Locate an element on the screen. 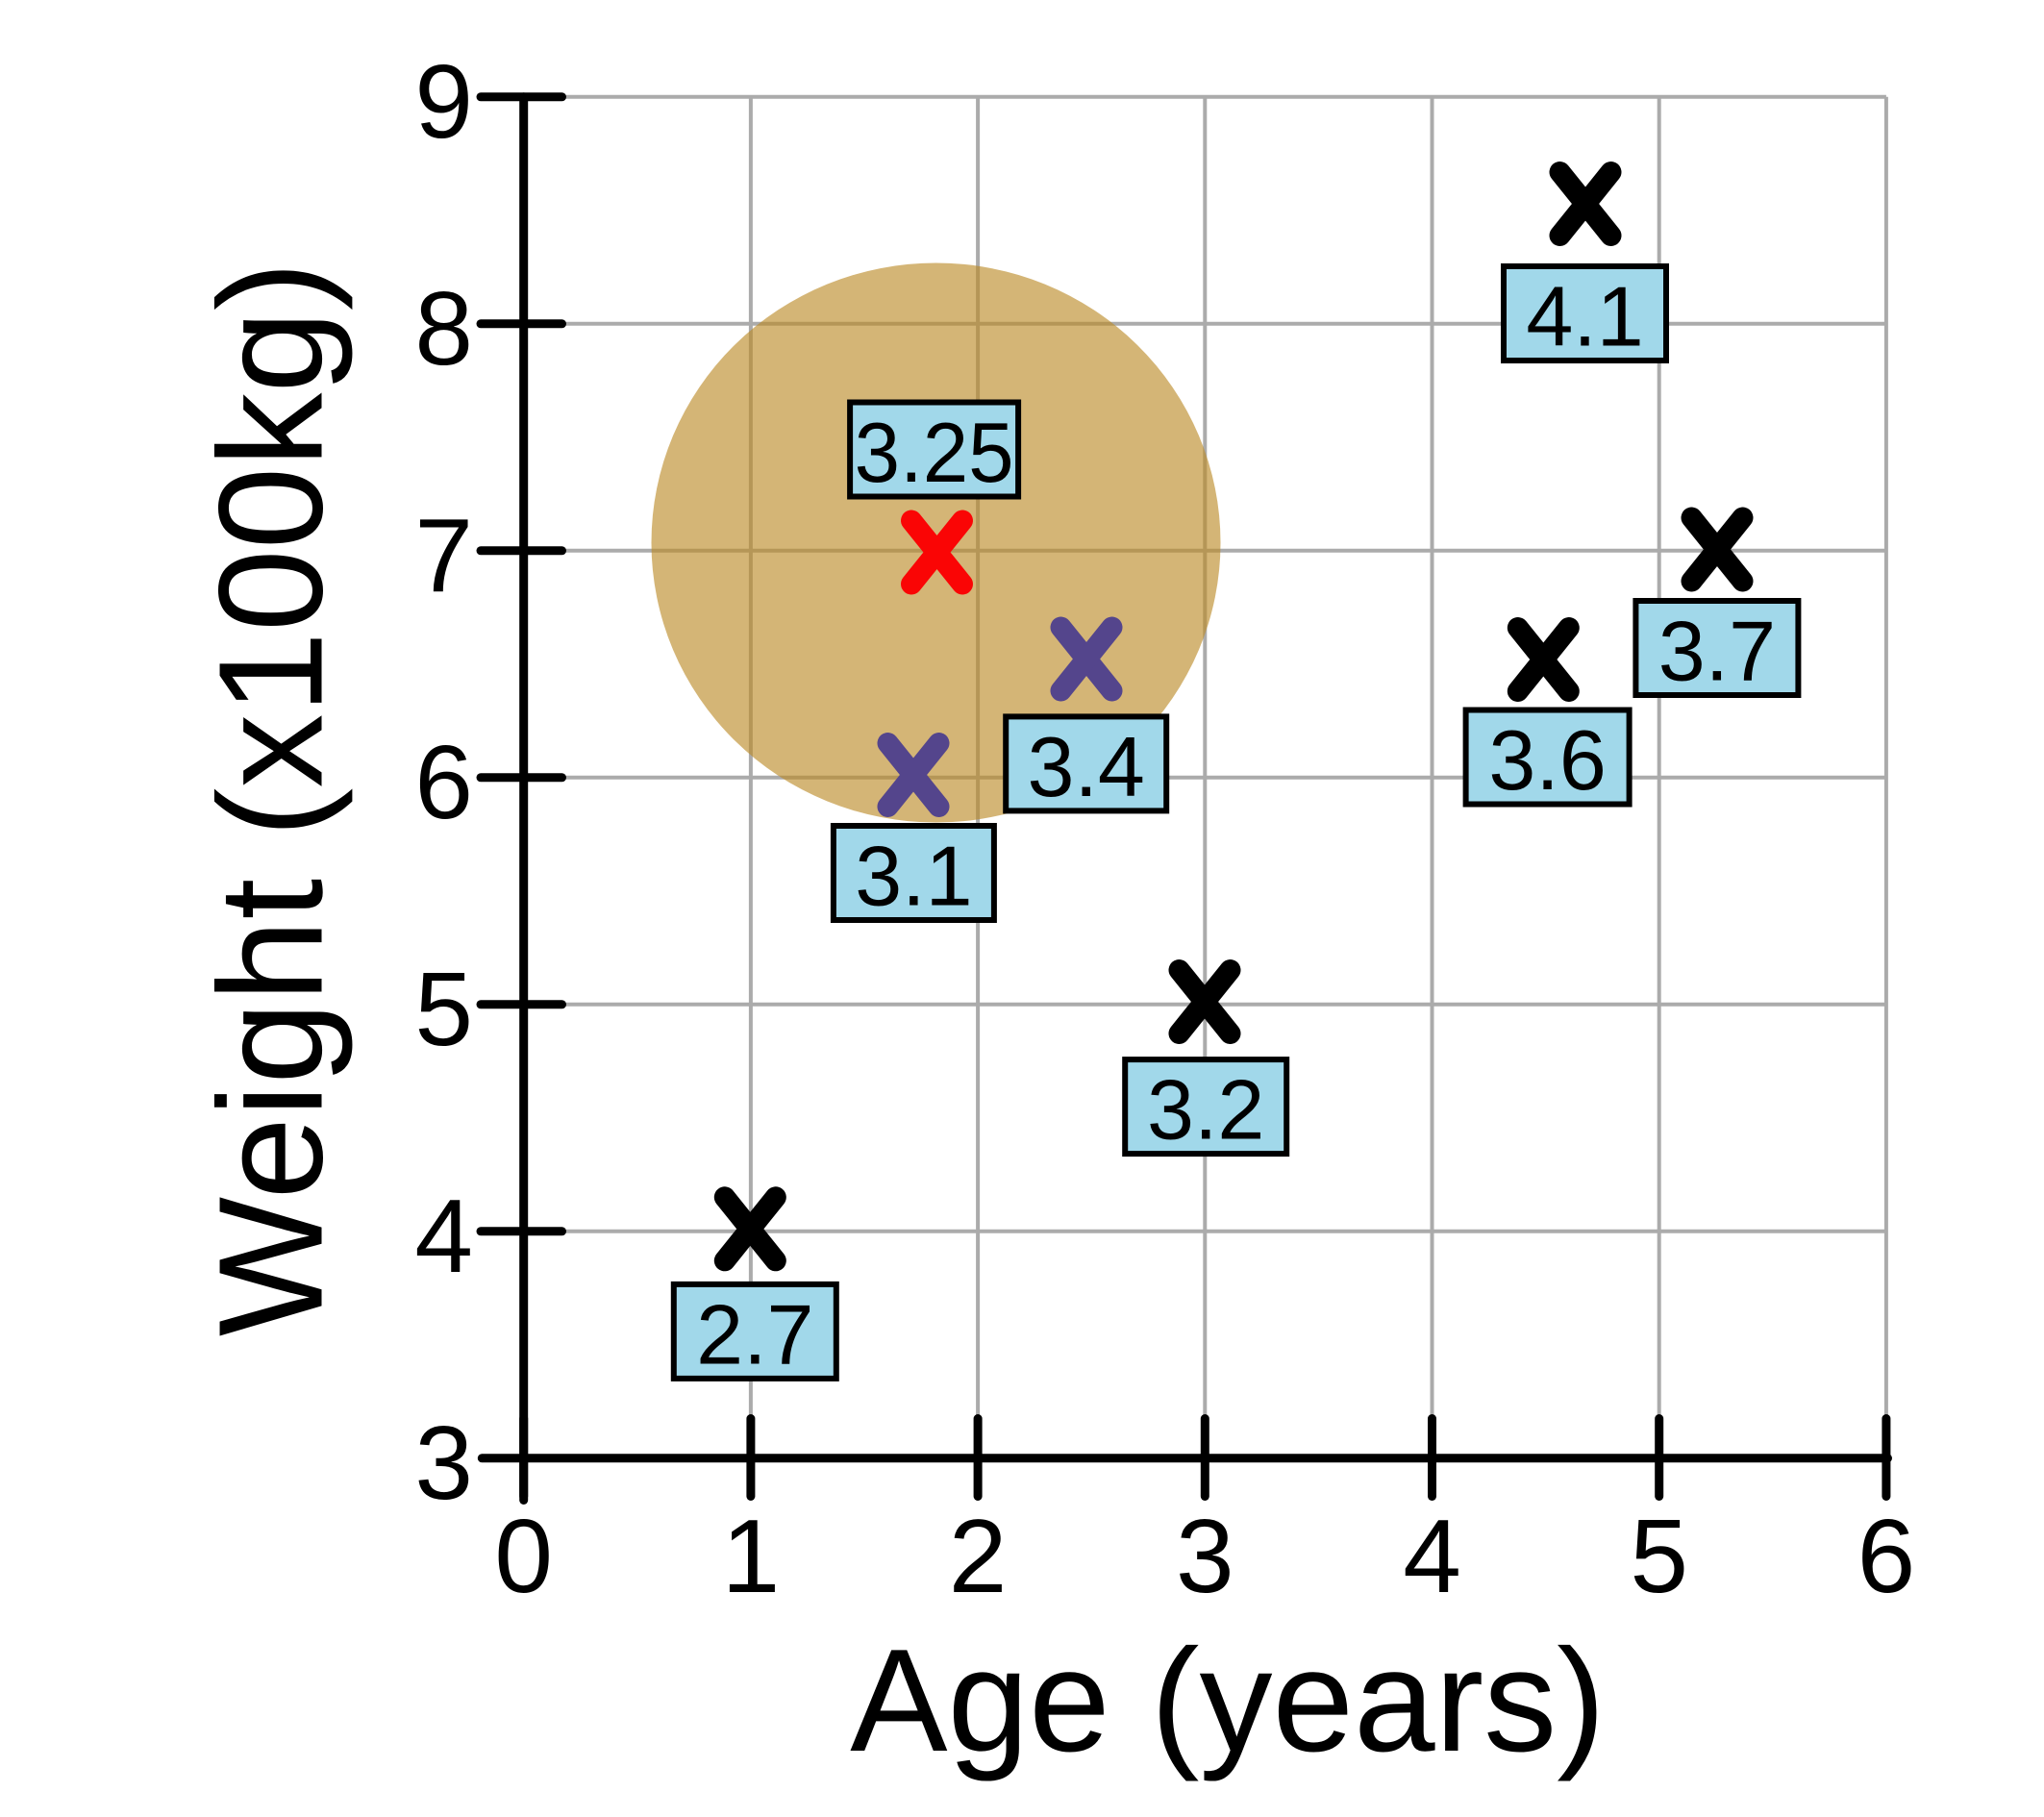  svg-text: 2.7 is located at coordinates (754, 1333).